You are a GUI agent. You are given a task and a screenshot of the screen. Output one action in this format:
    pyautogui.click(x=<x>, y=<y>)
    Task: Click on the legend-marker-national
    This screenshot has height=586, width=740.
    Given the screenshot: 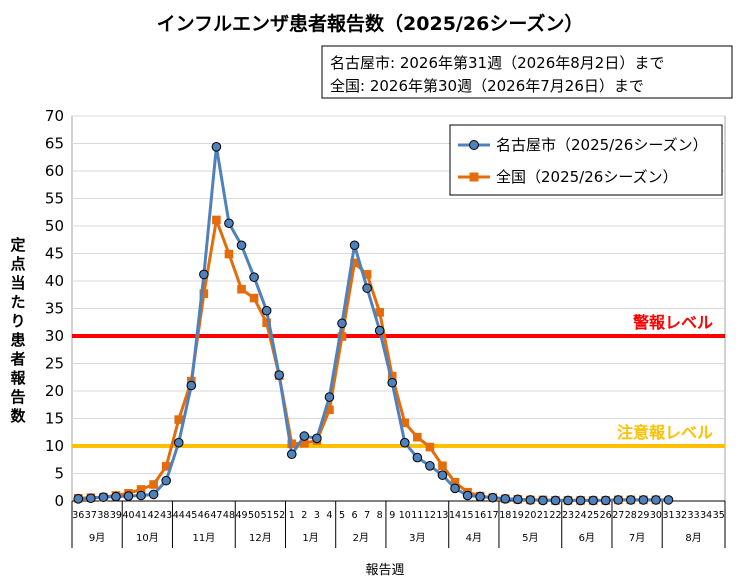 What is the action you would take?
    pyautogui.click(x=474, y=177)
    